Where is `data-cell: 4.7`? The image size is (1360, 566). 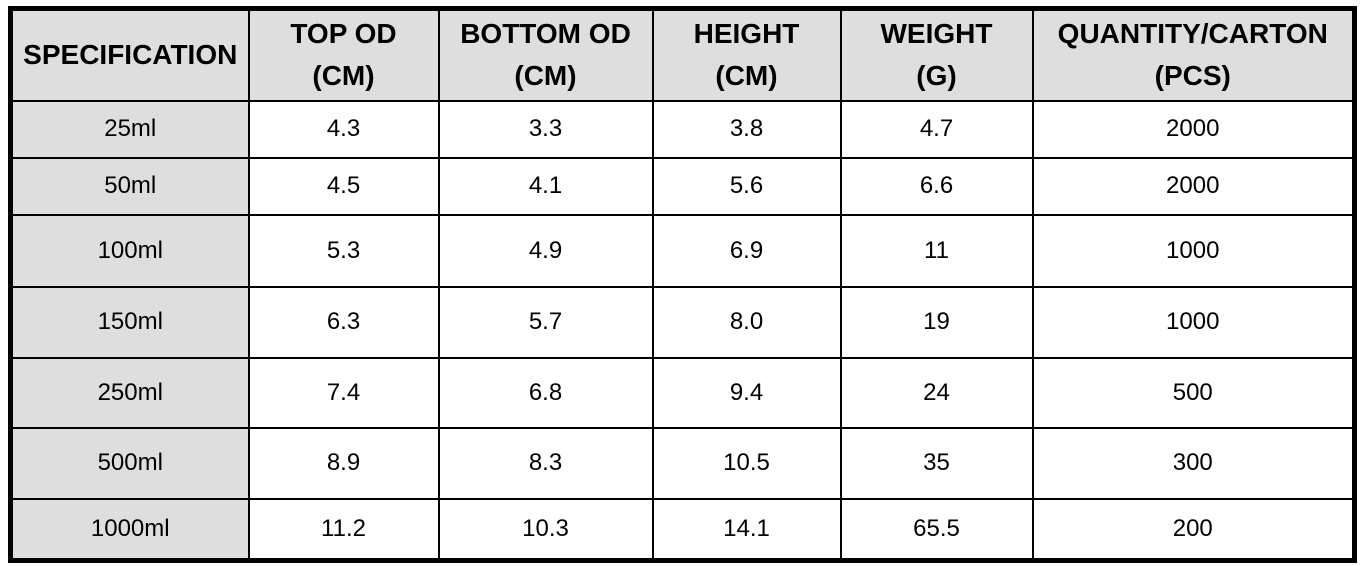 data-cell: 4.7 is located at coordinates (936, 129).